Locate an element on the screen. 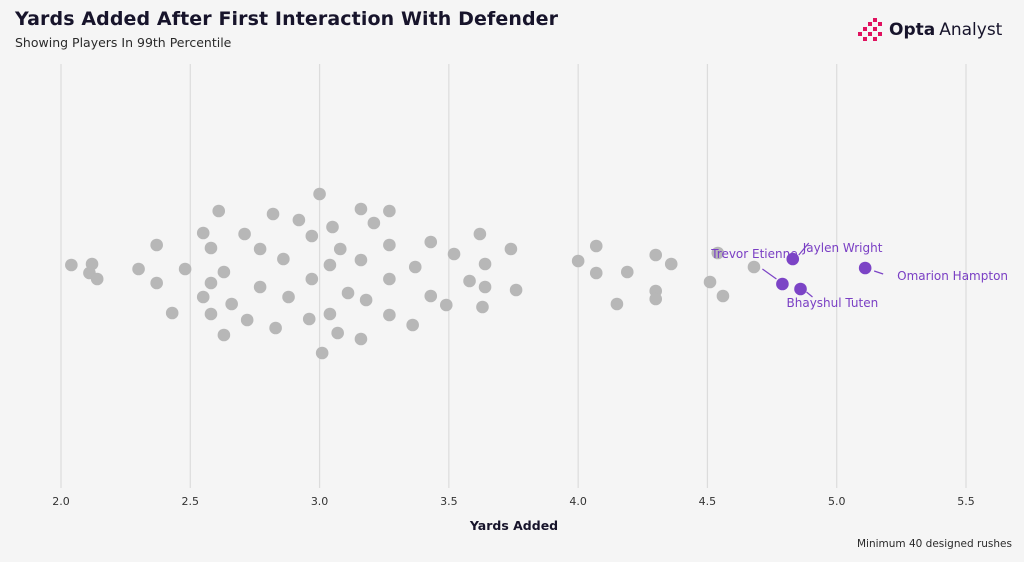 This screenshot has height=562, width=1024. opta-bars-icon is located at coordinates (870, 29).